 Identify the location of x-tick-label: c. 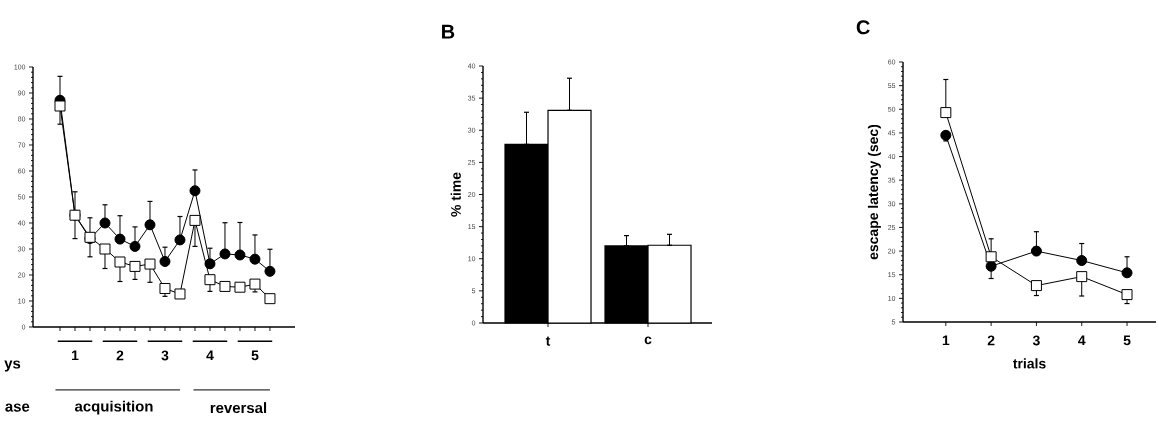
(648, 340).